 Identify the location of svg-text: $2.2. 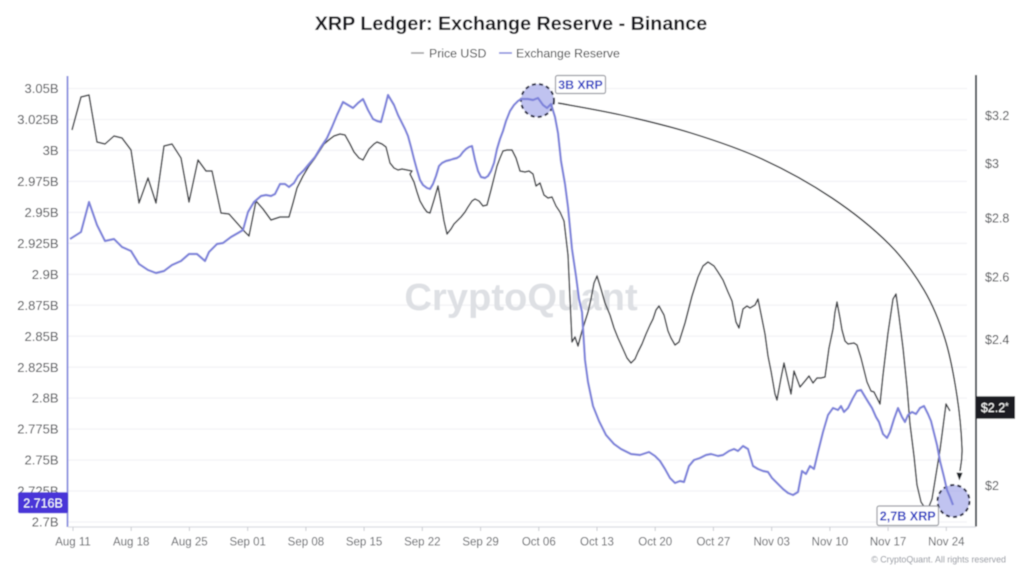
(993, 408).